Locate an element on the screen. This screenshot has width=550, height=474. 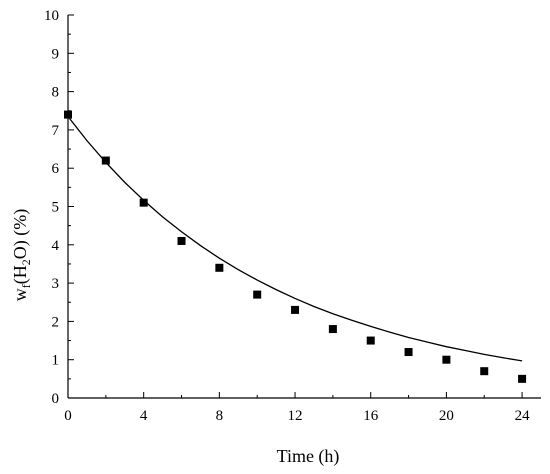
y-tick-label: 1 is located at coordinates (56, 361).